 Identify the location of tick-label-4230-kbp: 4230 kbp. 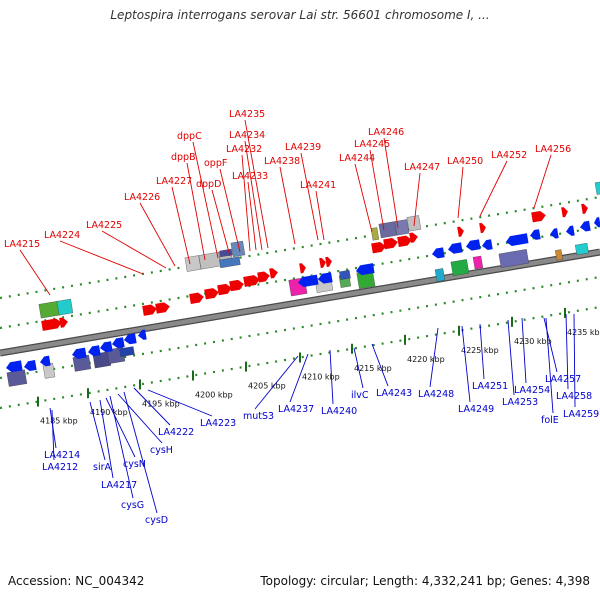
(533, 341).